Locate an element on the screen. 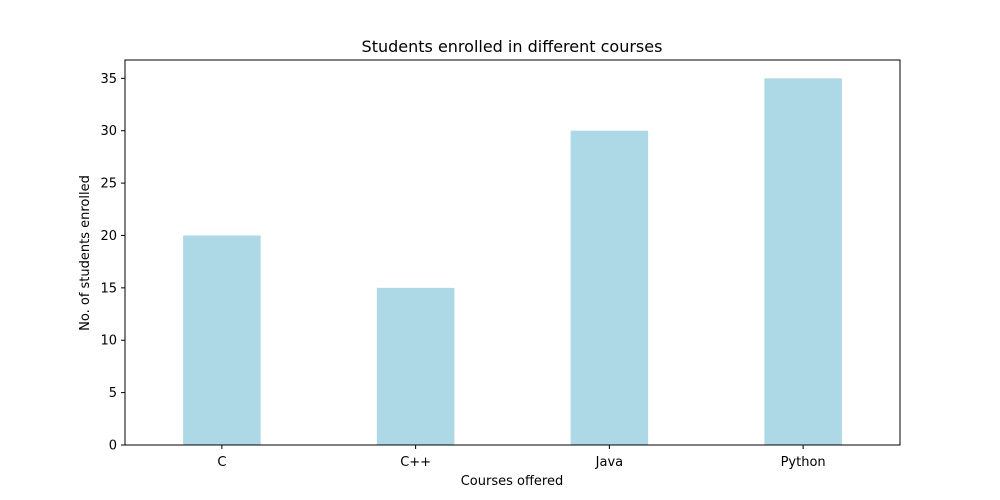 The height and width of the screenshot is (500, 1000). x-tick-label: Java is located at coordinates (609, 462).